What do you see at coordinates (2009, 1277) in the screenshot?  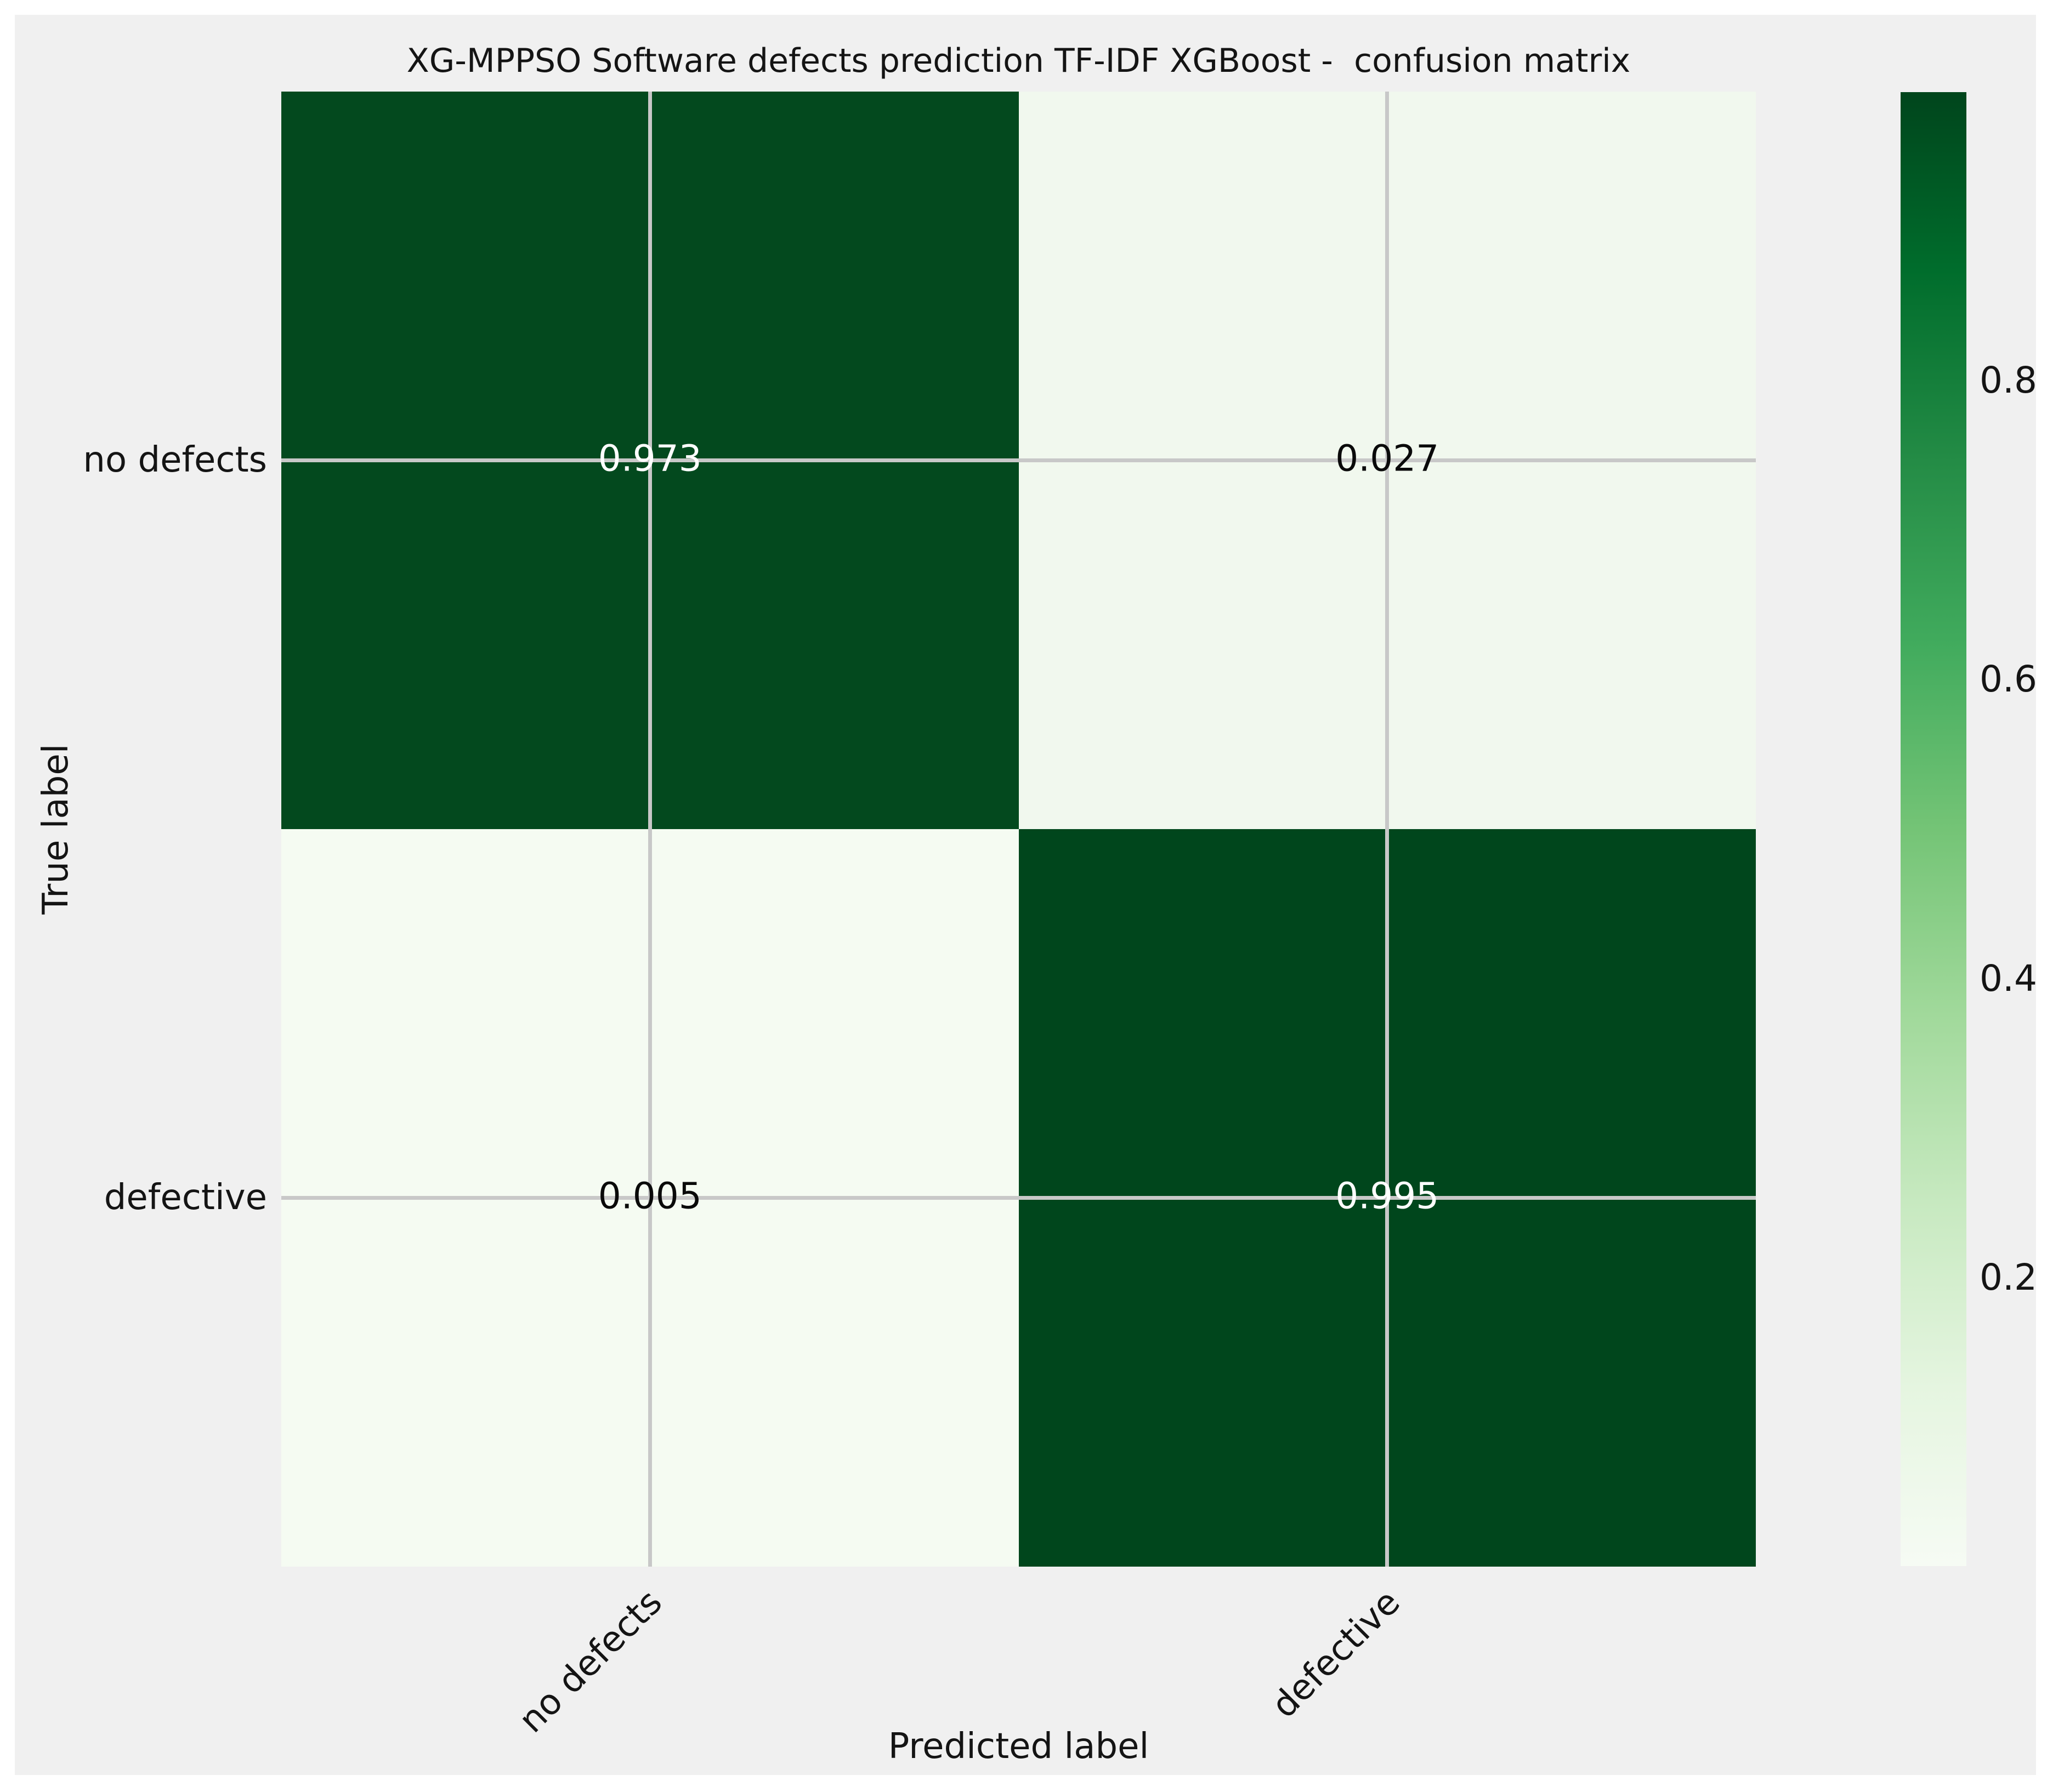 I see `colorbar-tick-label: 0.2` at bounding box center [2009, 1277].